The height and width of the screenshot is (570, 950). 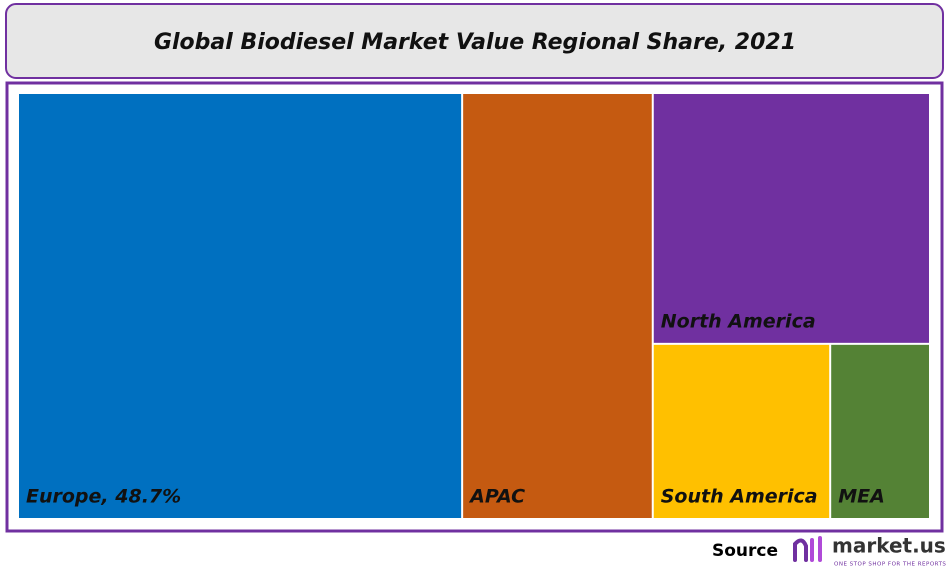 I want to click on tile-label: Europe, 48.7%, so click(x=103, y=497).